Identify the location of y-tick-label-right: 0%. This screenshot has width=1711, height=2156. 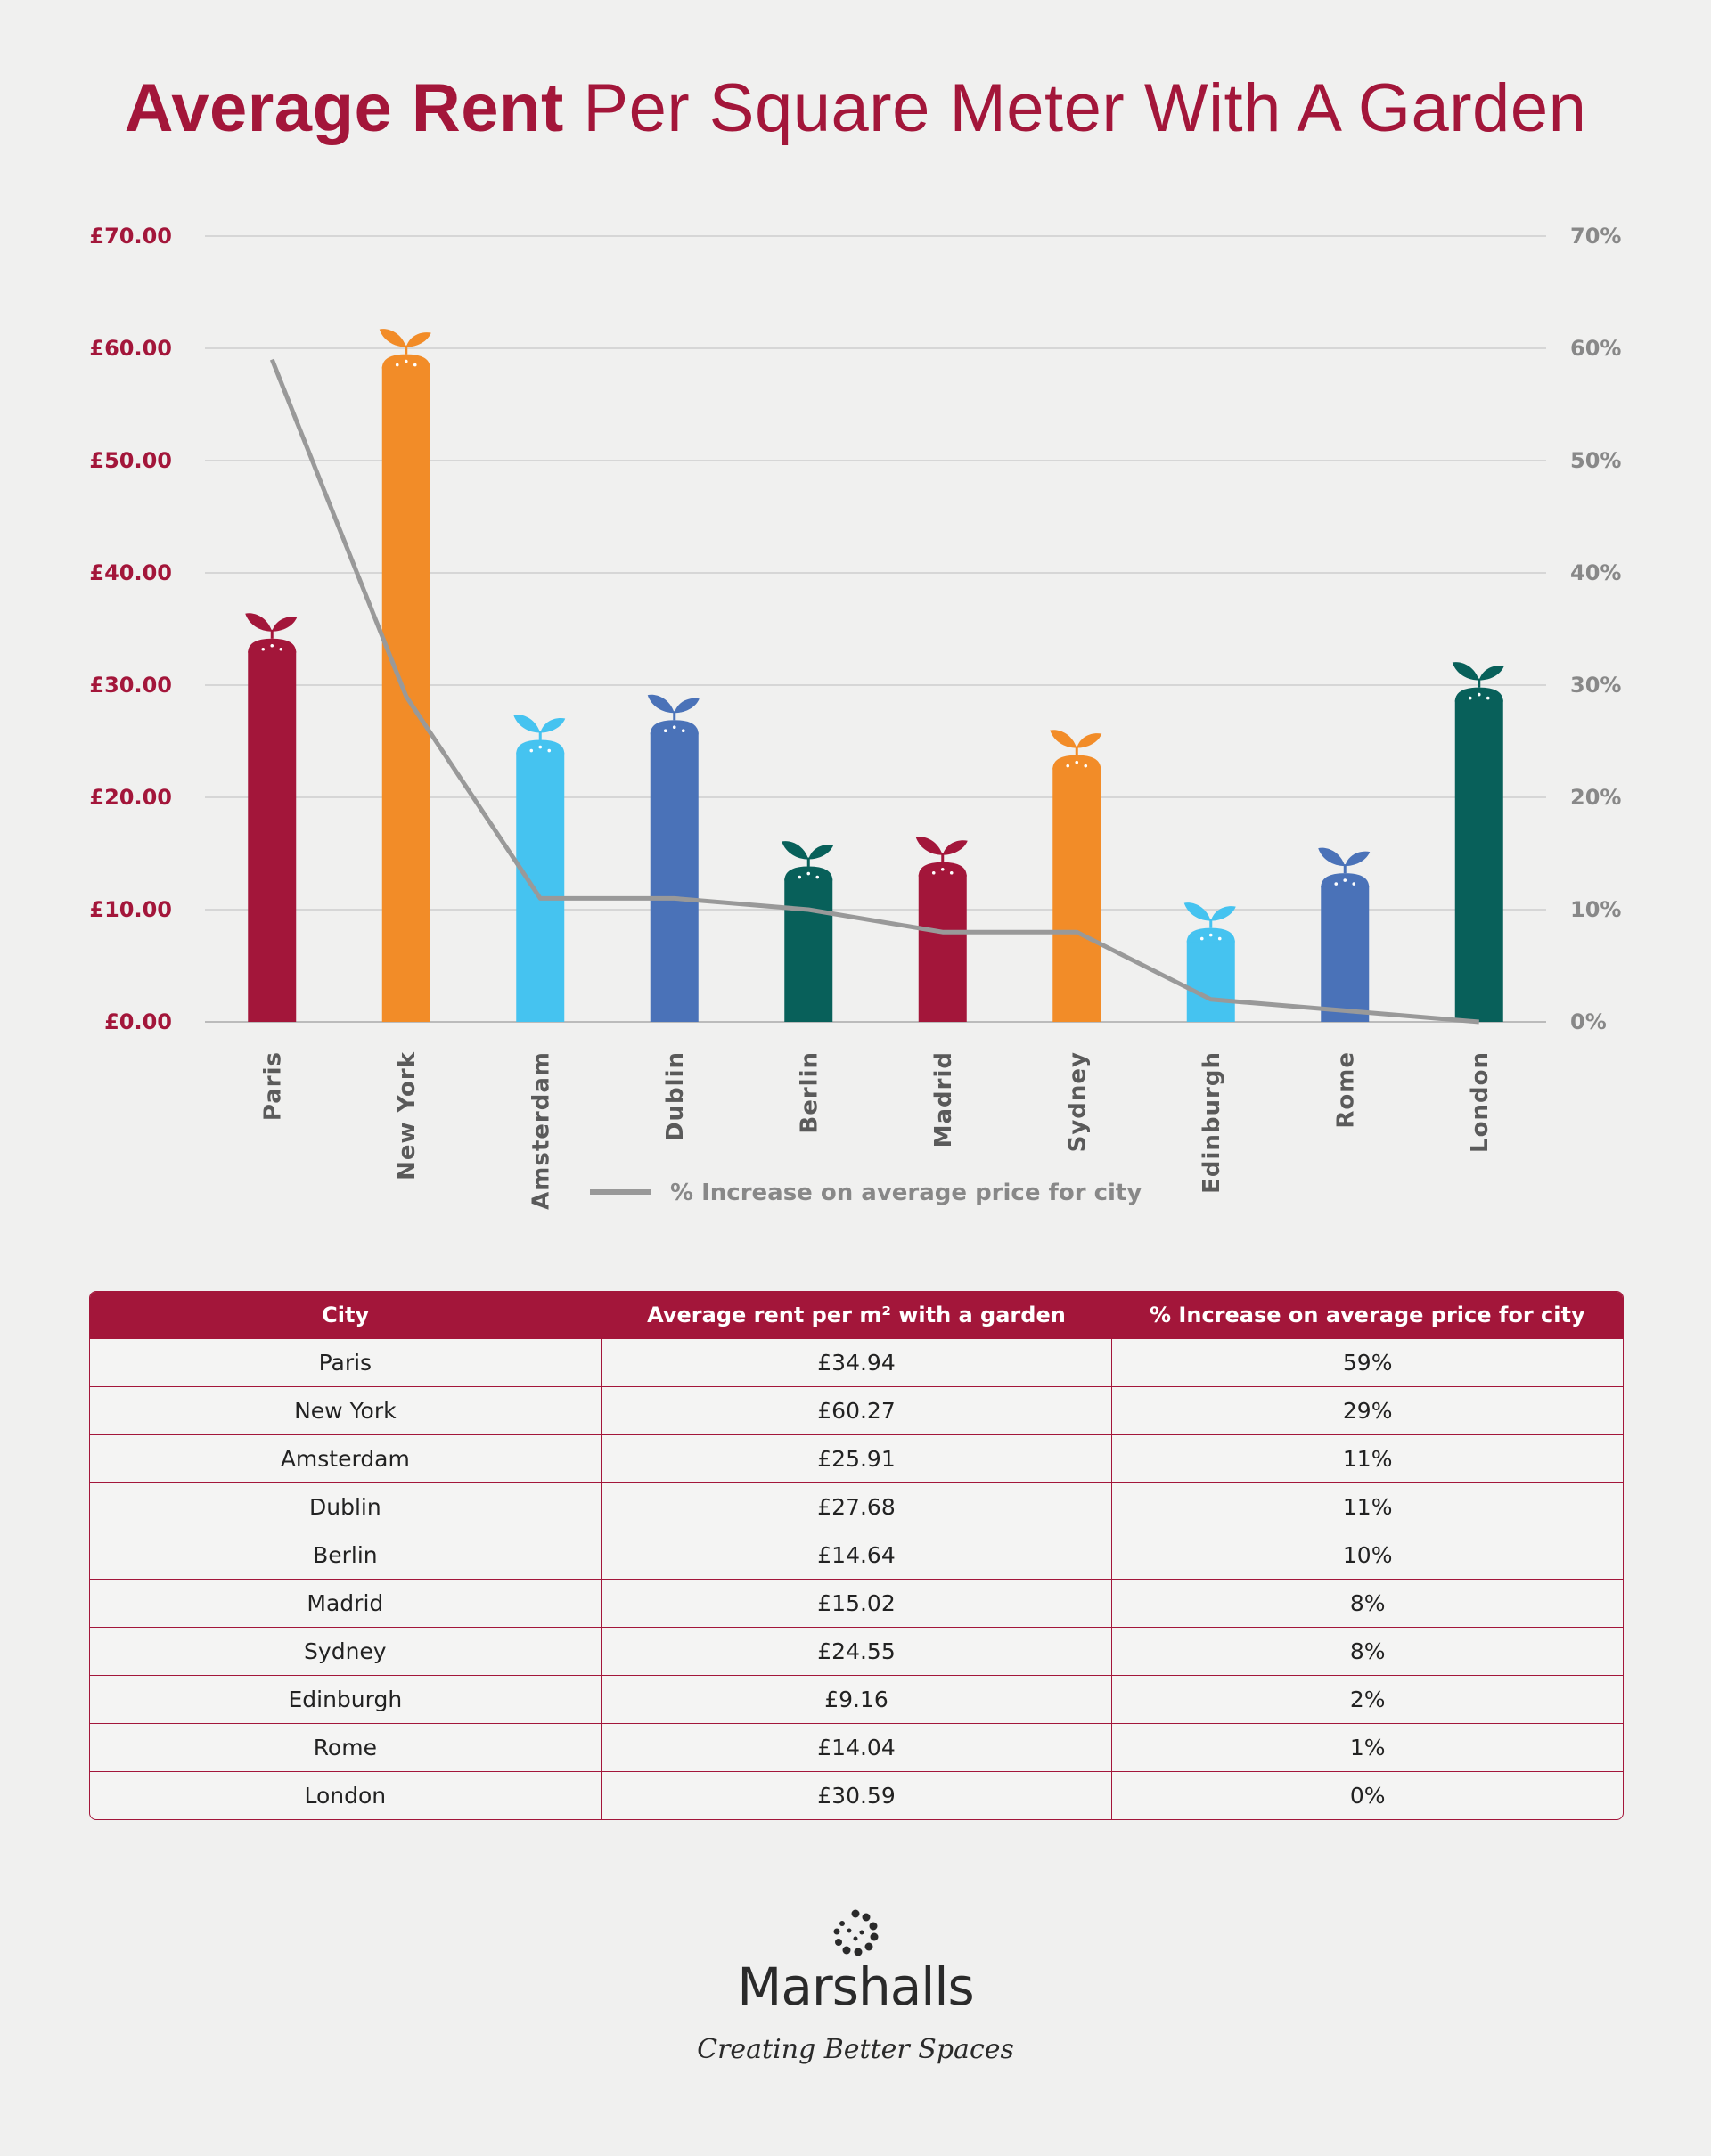
(1588, 1021).